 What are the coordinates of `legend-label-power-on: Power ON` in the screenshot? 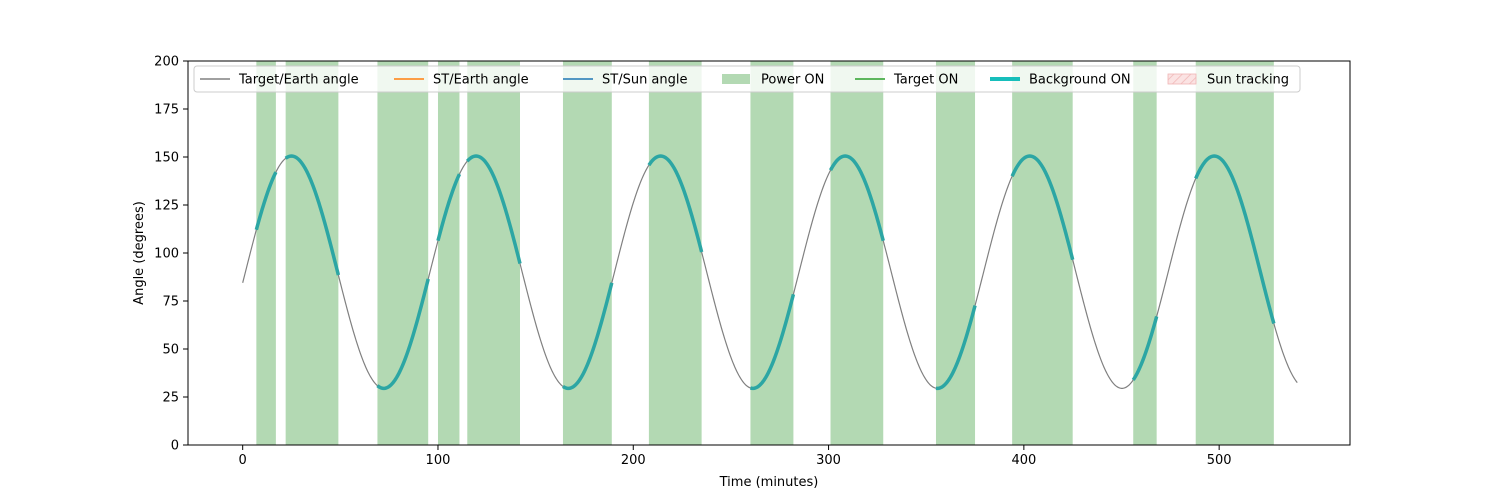 It's located at (792, 80).